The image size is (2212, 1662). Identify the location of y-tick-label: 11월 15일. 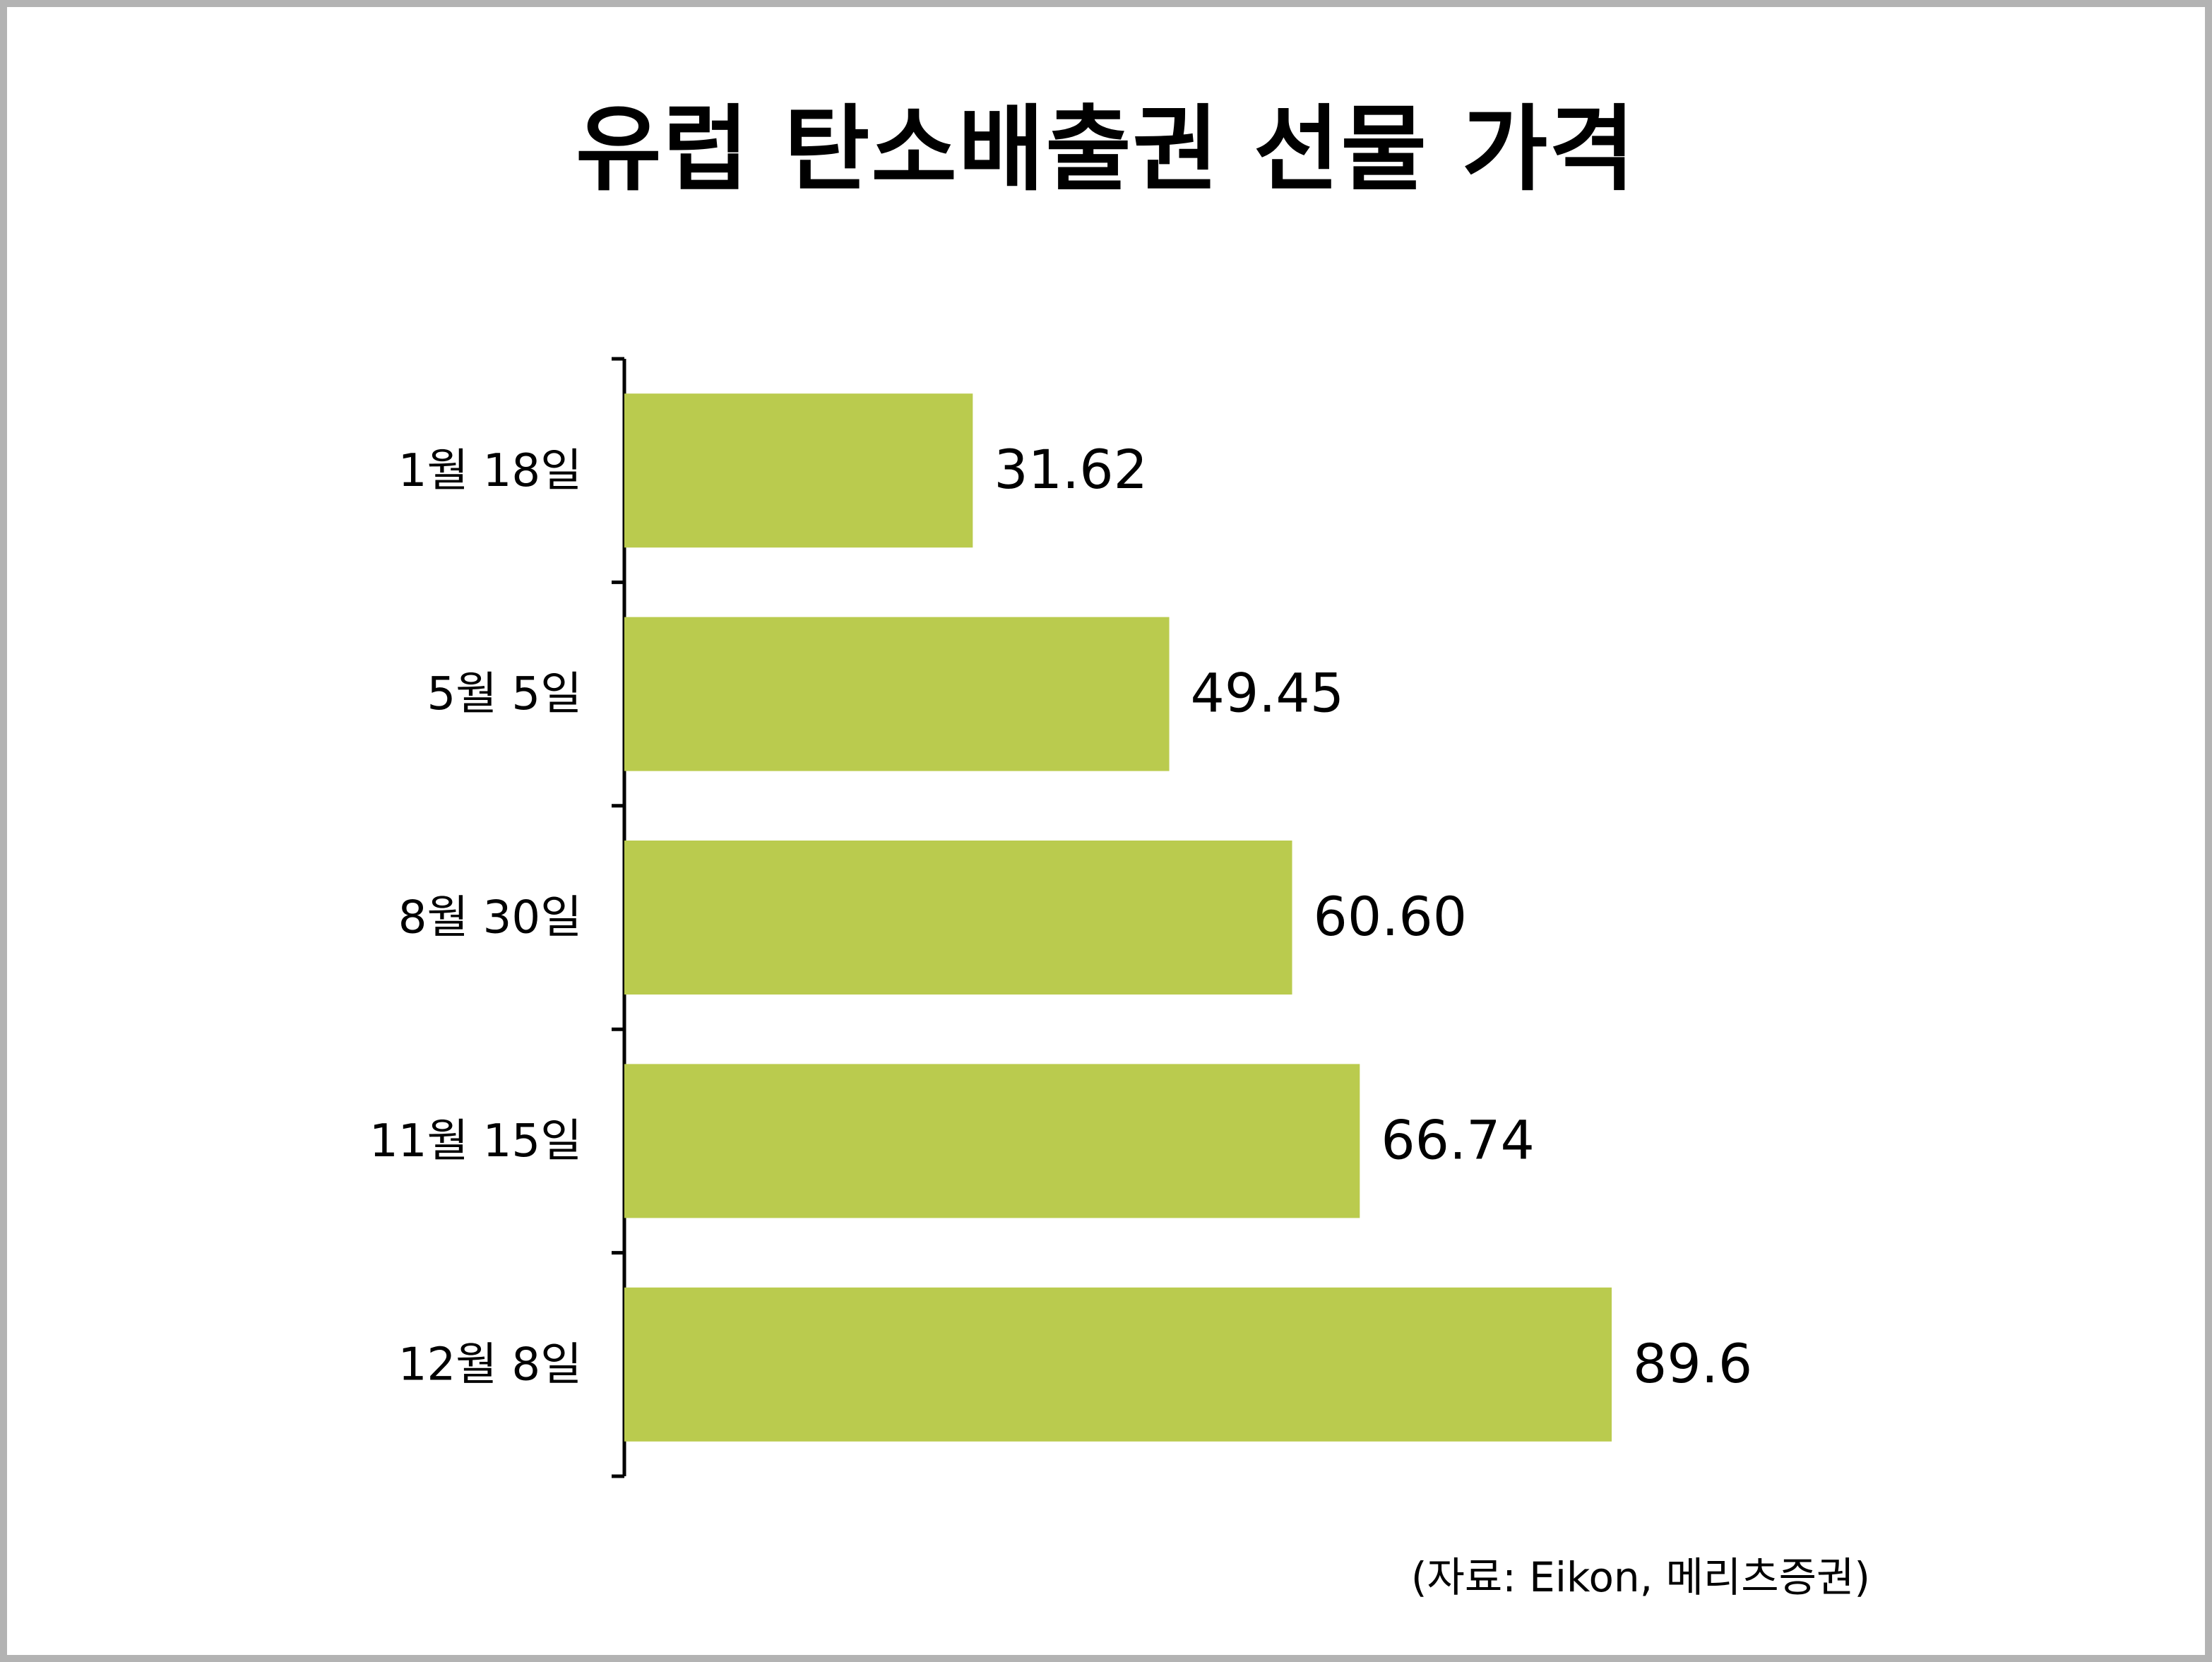
(475, 1141).